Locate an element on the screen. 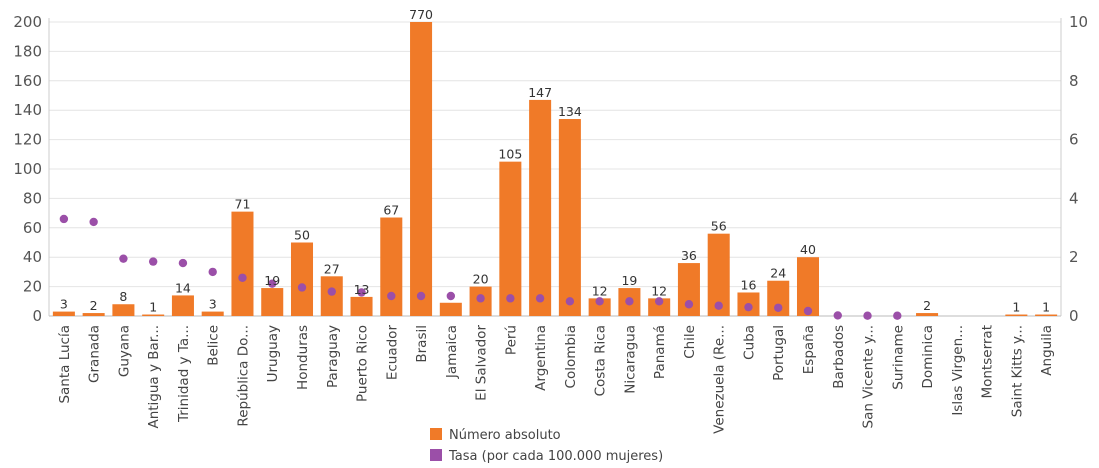  data-label: 40 is located at coordinates (808, 249).